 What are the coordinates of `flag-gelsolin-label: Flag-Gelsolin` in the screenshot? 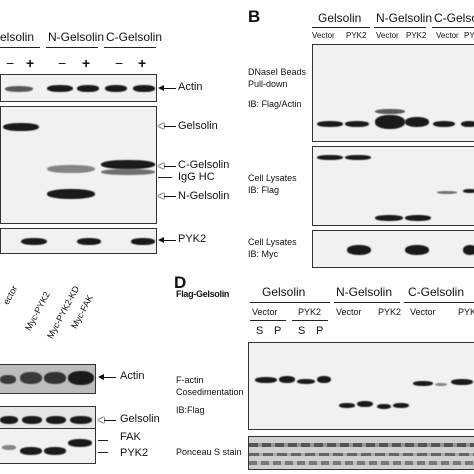 It's located at (203, 294).